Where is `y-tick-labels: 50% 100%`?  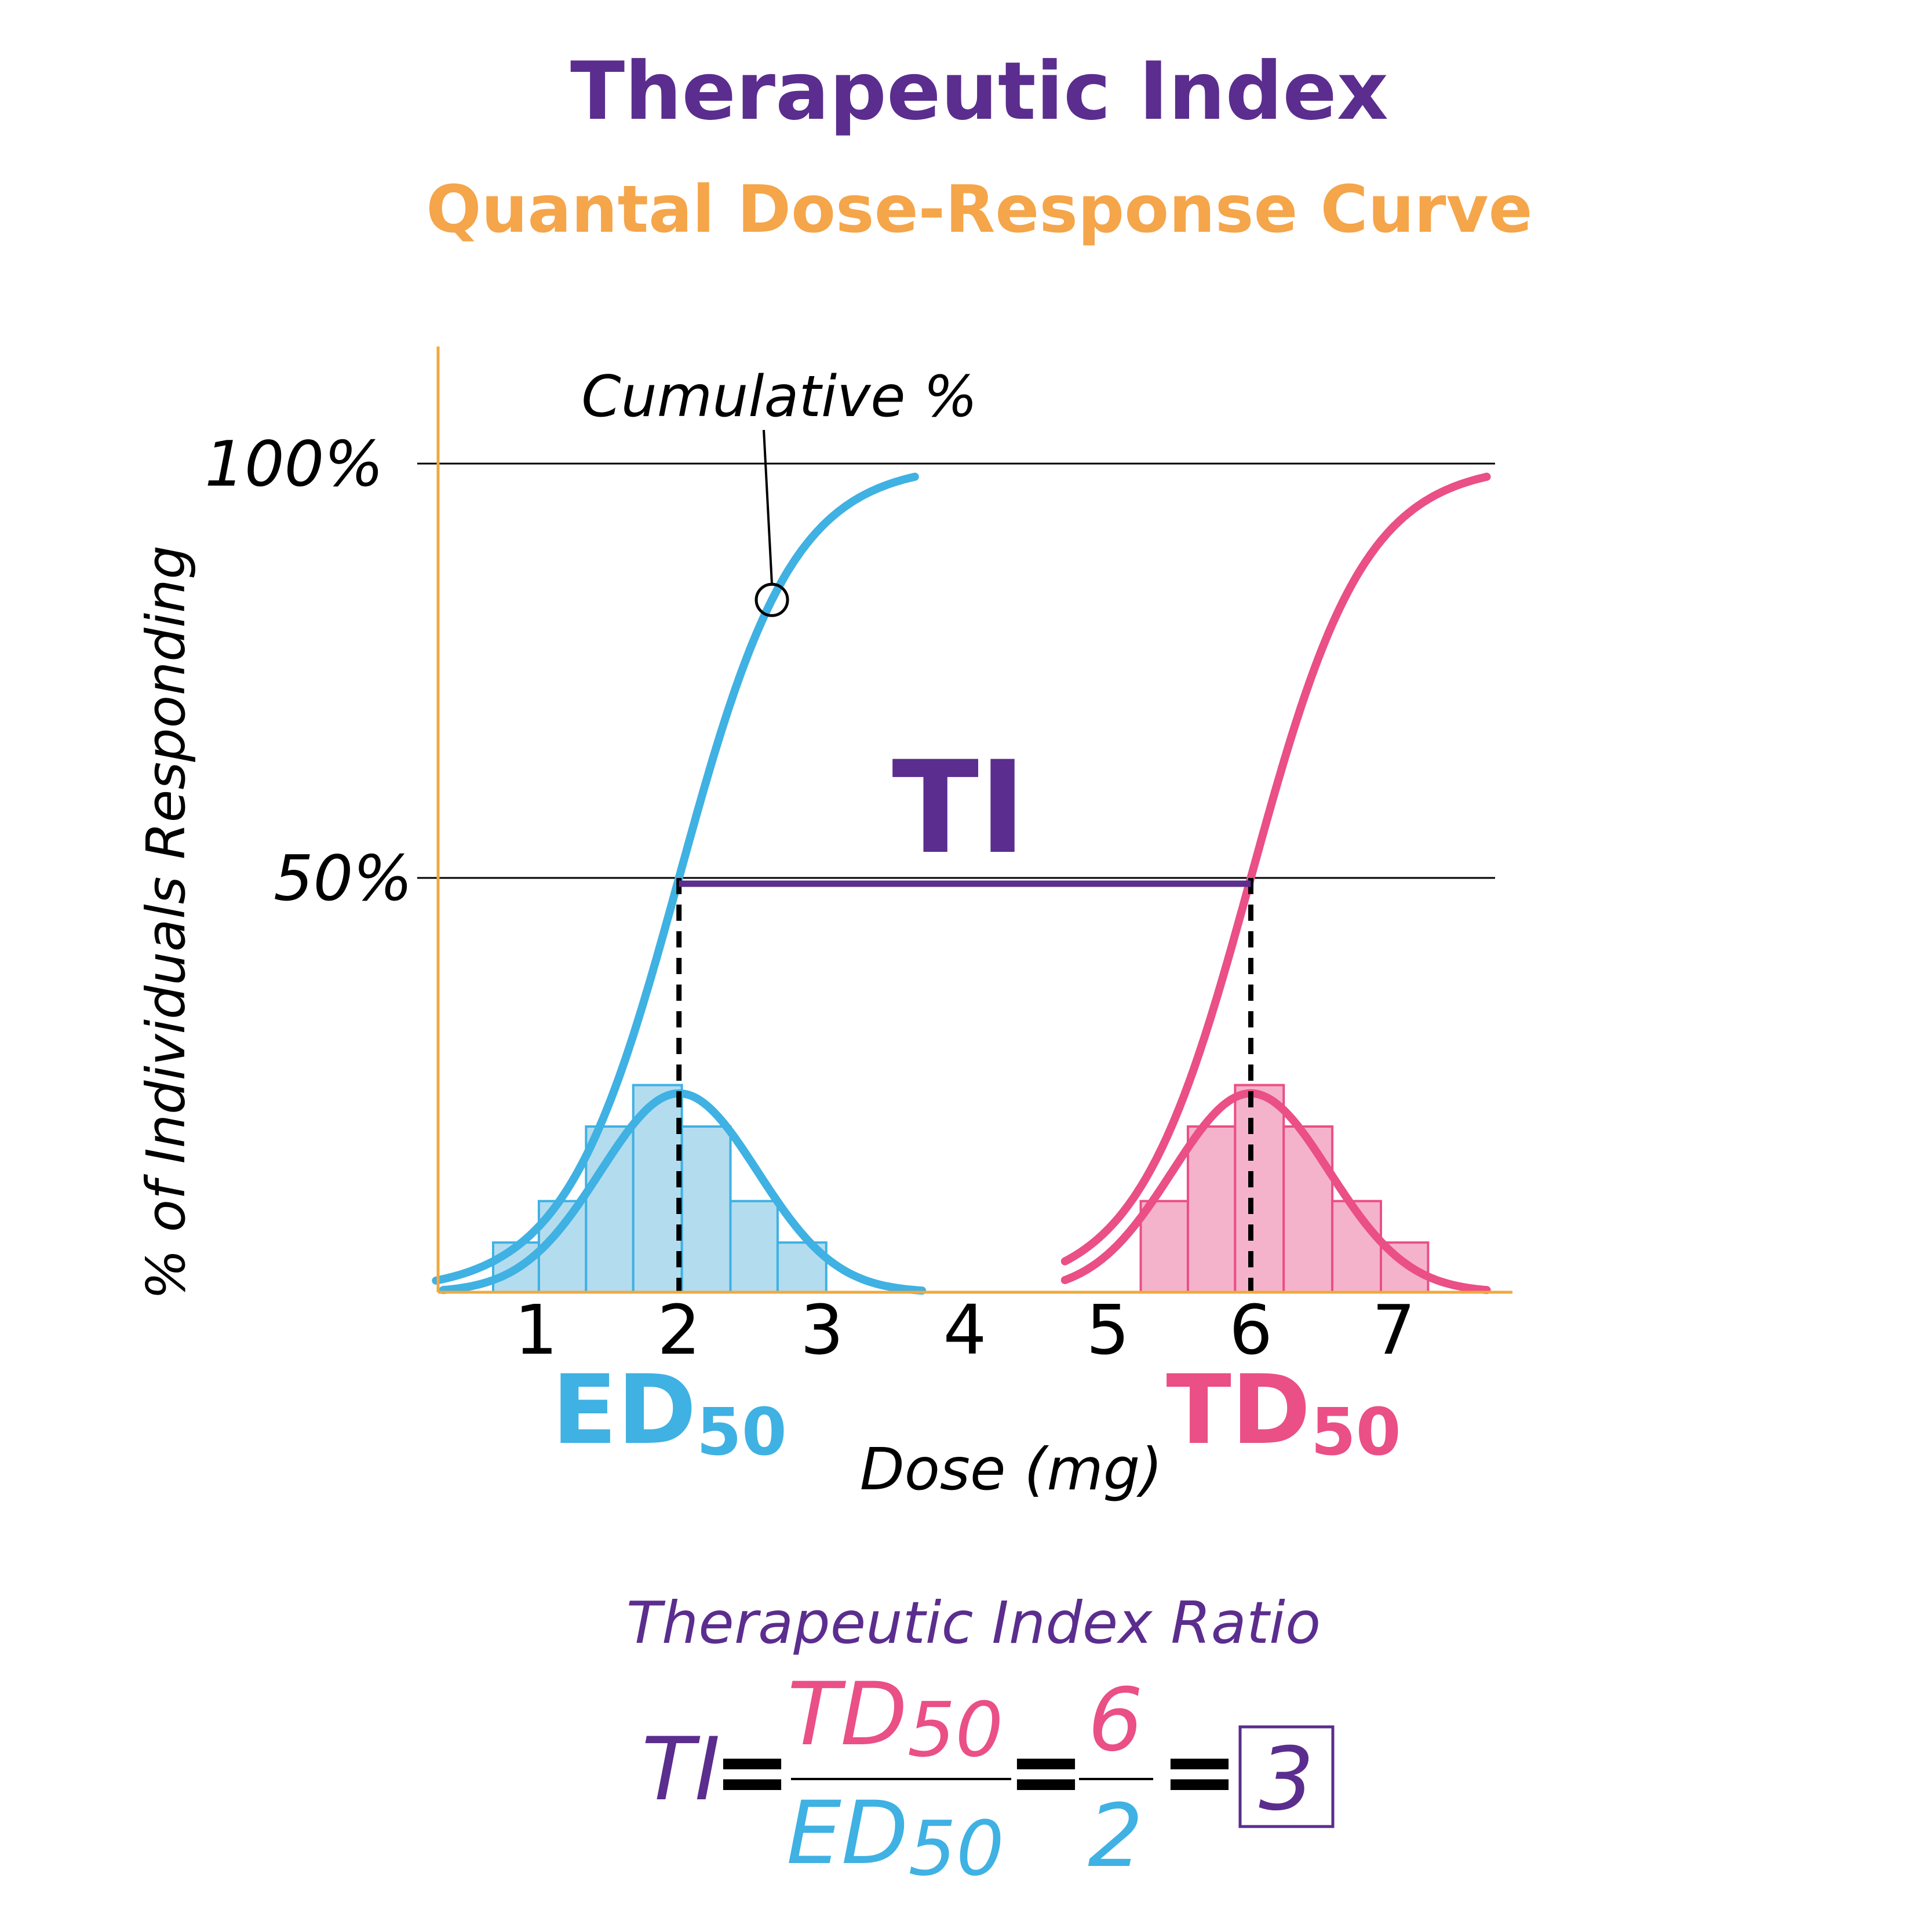
y-tick-labels: 50% 100% is located at coordinates (309, 672).